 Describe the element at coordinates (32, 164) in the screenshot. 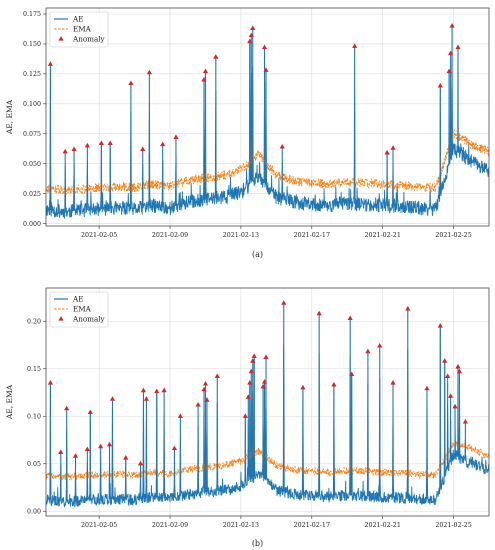

I see `y-tick-label: 0.050` at that location.